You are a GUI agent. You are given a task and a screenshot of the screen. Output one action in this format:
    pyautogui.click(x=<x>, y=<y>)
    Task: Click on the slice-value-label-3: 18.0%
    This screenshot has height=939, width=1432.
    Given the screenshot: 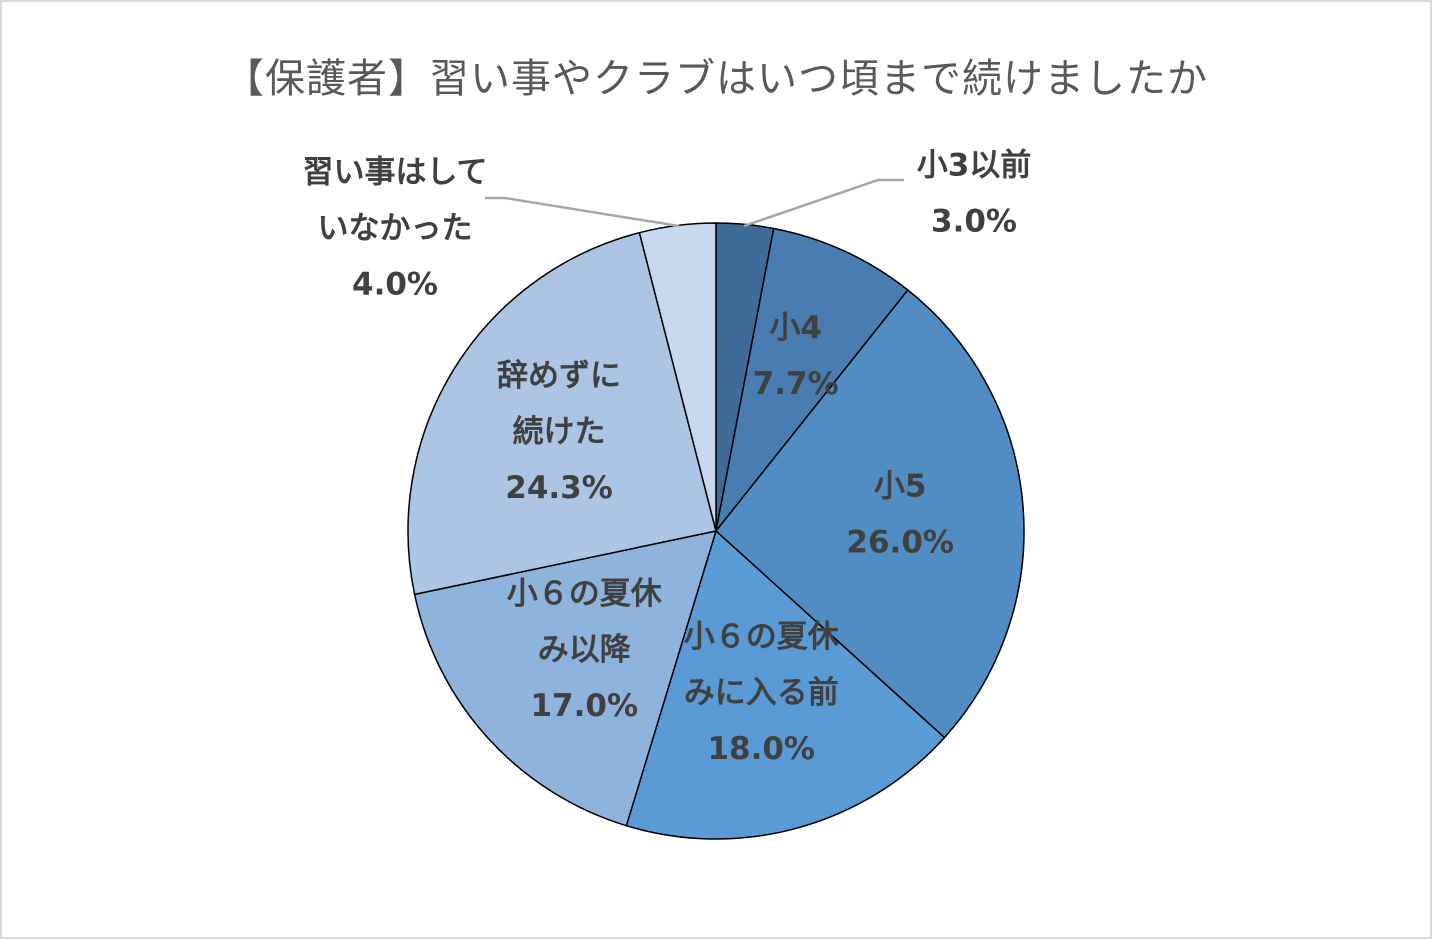 What is the action you would take?
    pyautogui.click(x=761, y=749)
    